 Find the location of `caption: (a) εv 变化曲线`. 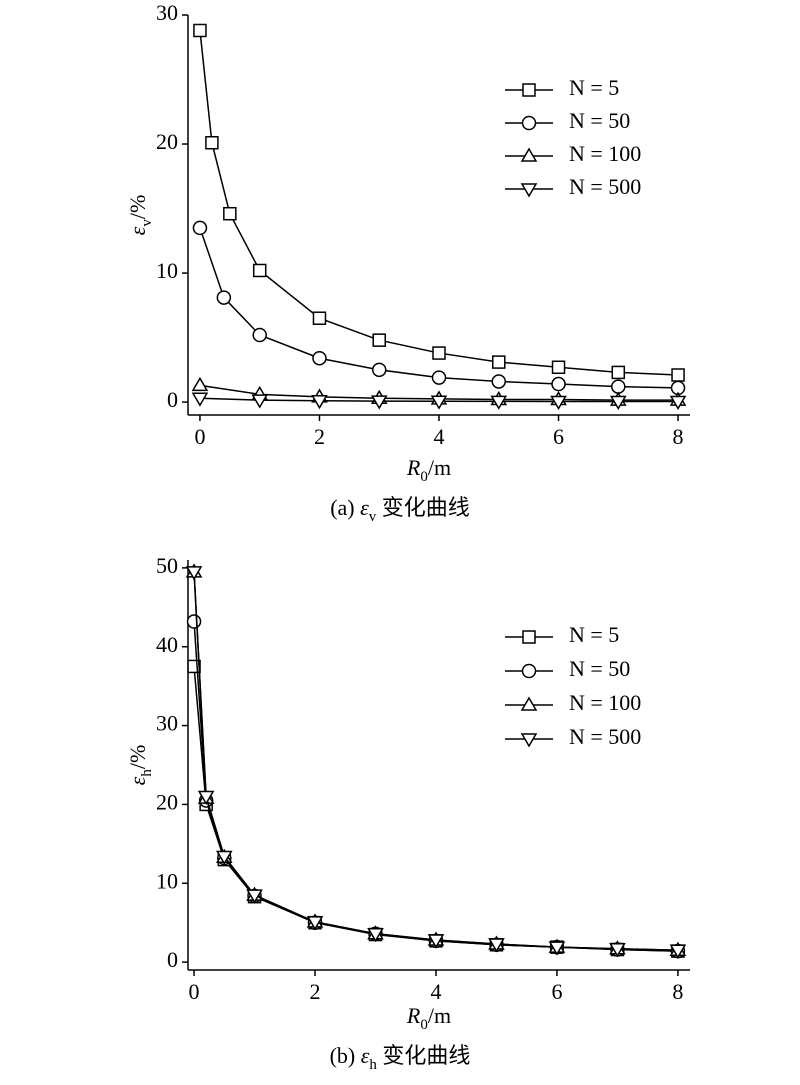

caption: (a) εv 变化曲线 is located at coordinates (400, 510).